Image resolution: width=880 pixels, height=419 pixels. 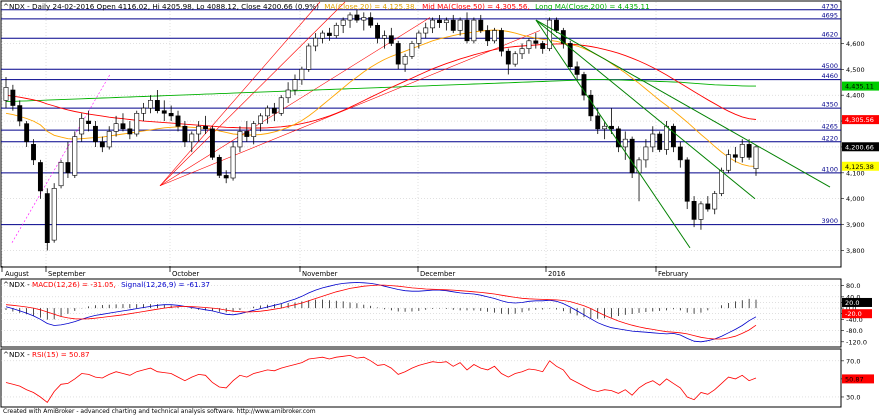 What do you see at coordinates (165, 284) in the screenshot?
I see `macd-header-signal: Signal(12,26,9) = -61.37` at bounding box center [165, 284].